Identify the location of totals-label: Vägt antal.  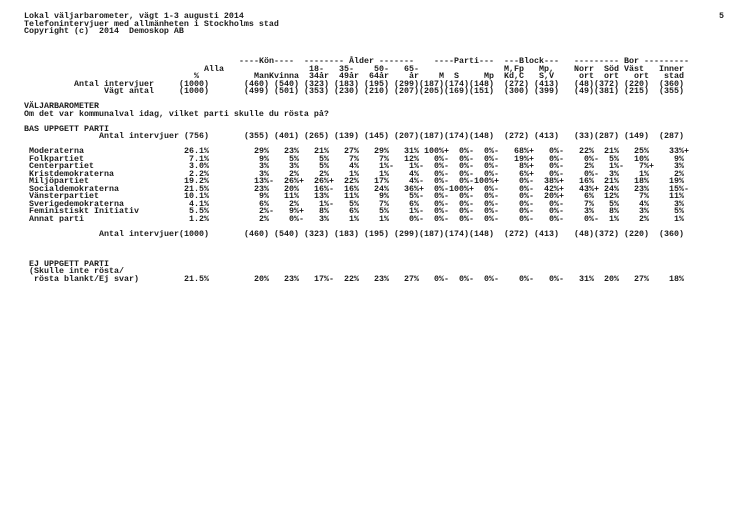
(129, 91).